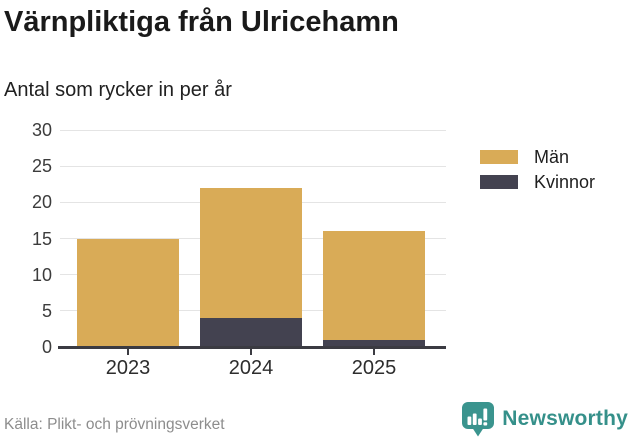 The width and height of the screenshot is (631, 439). Describe the element at coordinates (128, 368) in the screenshot. I see `x-axis-tick-label: 2023` at that location.